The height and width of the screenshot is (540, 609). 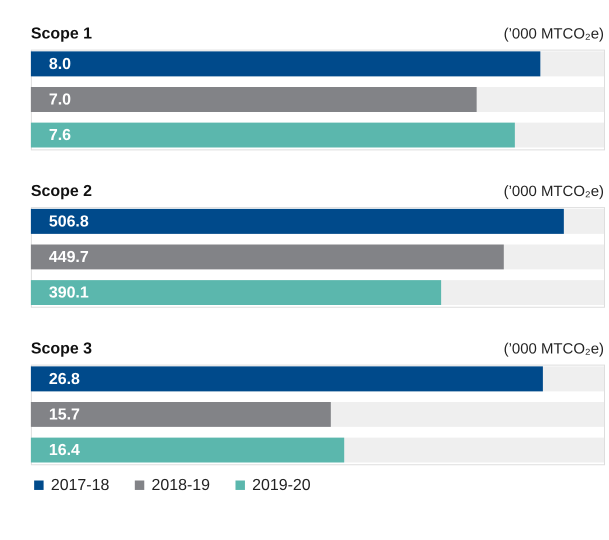 I want to click on chart-title: Scope 1, so click(x=61, y=34).